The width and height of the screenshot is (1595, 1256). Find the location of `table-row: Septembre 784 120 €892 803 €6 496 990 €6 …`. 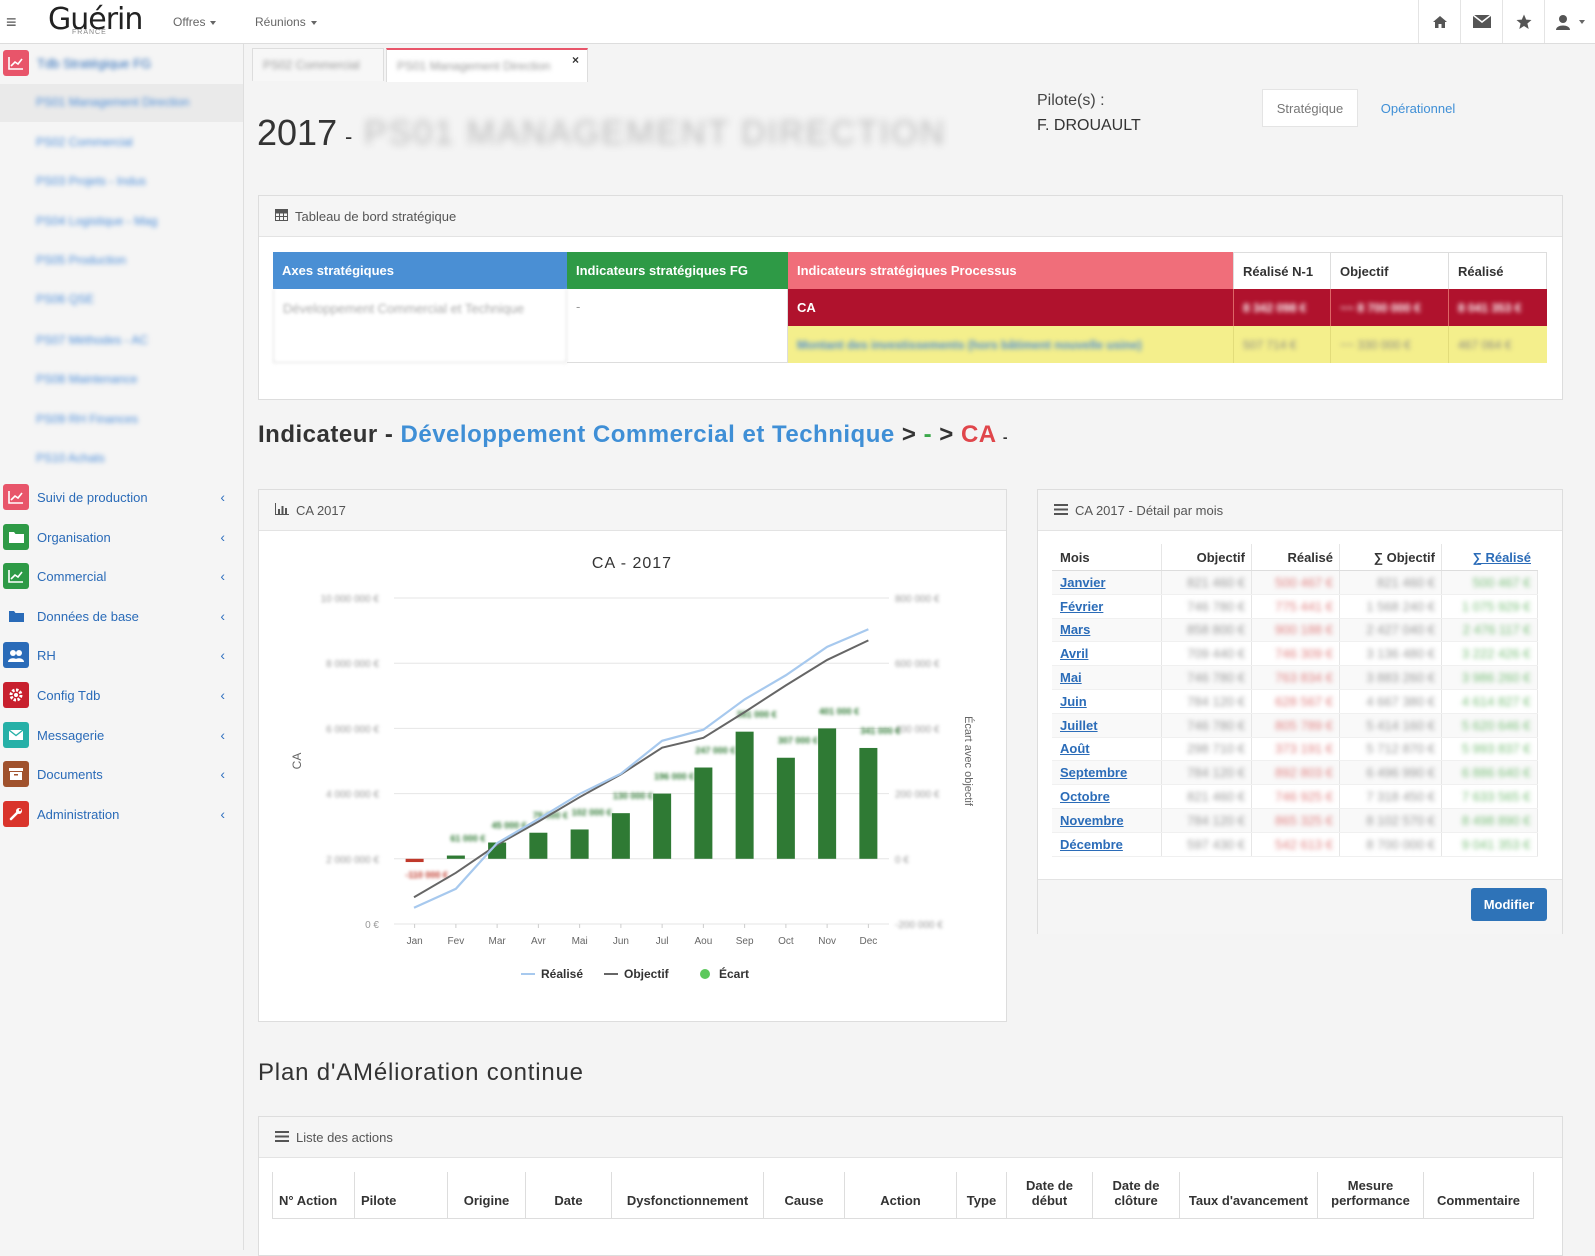

table-row: Septembre 784 120 €892 803 €6 496 990 €6 … is located at coordinates (1295, 773).